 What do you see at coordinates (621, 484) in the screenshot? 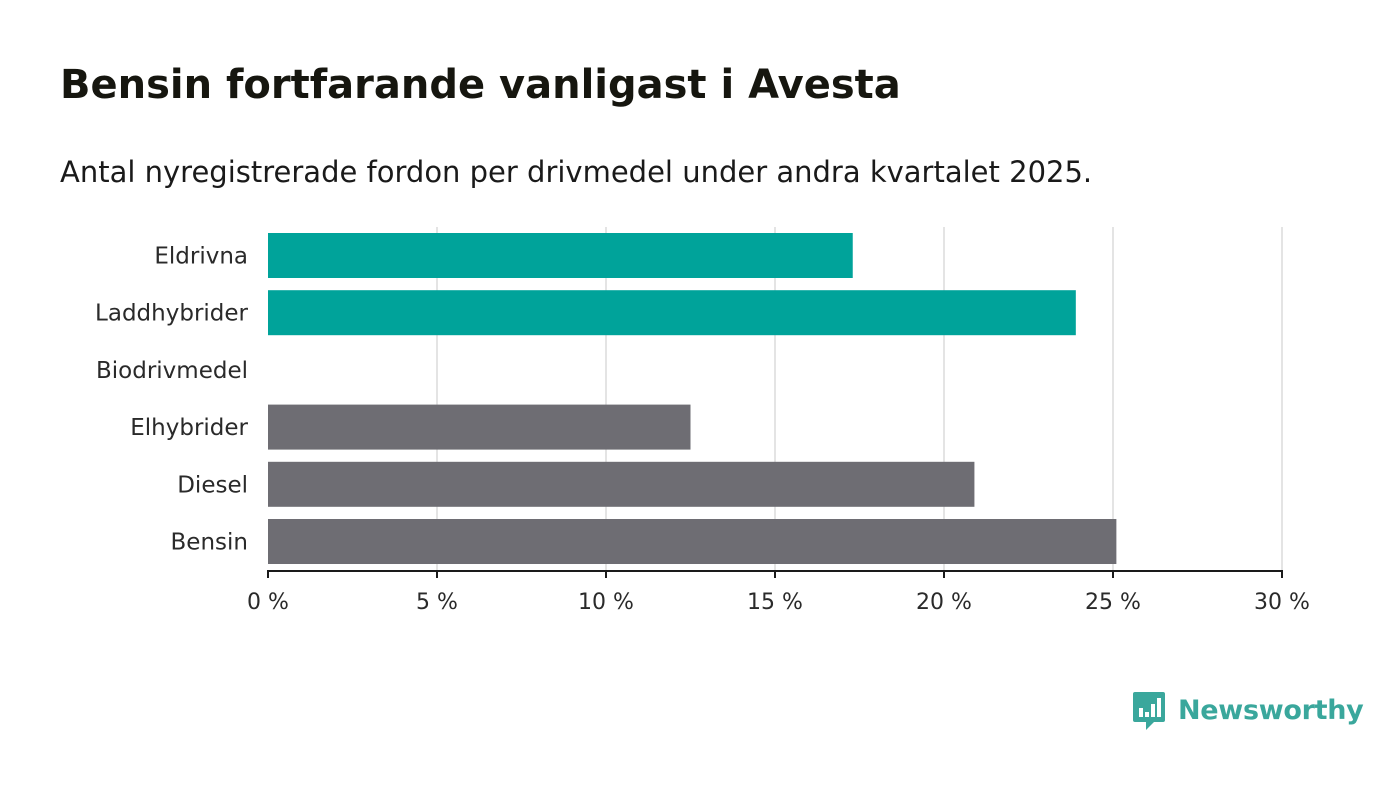
I see `bar-diesel` at bounding box center [621, 484].